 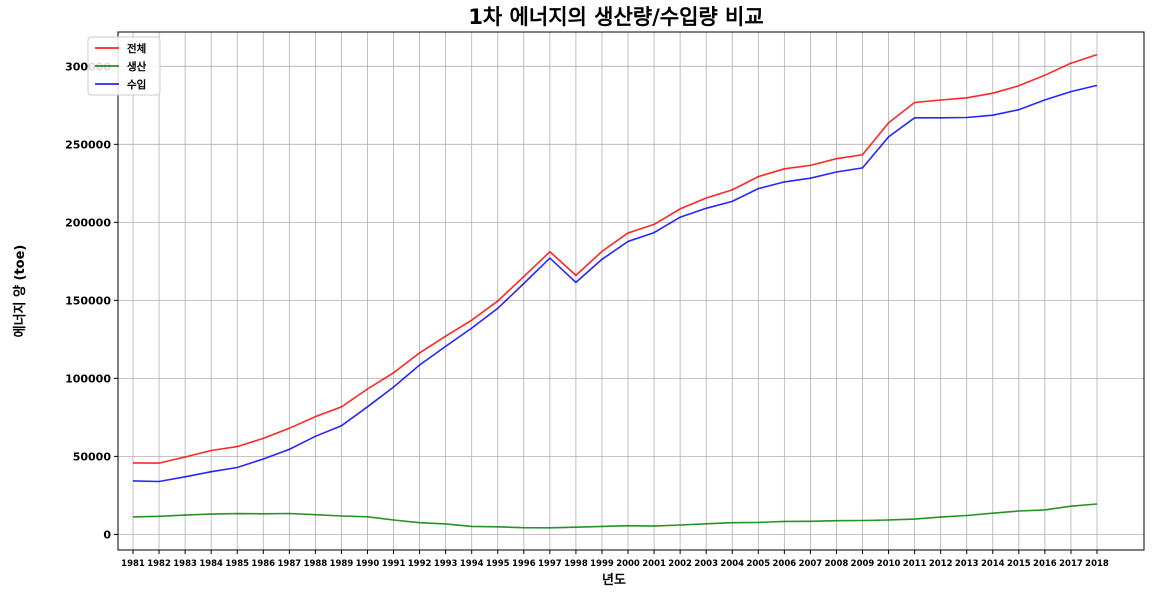 I want to click on x-tick-label: 2009, so click(x=863, y=564).